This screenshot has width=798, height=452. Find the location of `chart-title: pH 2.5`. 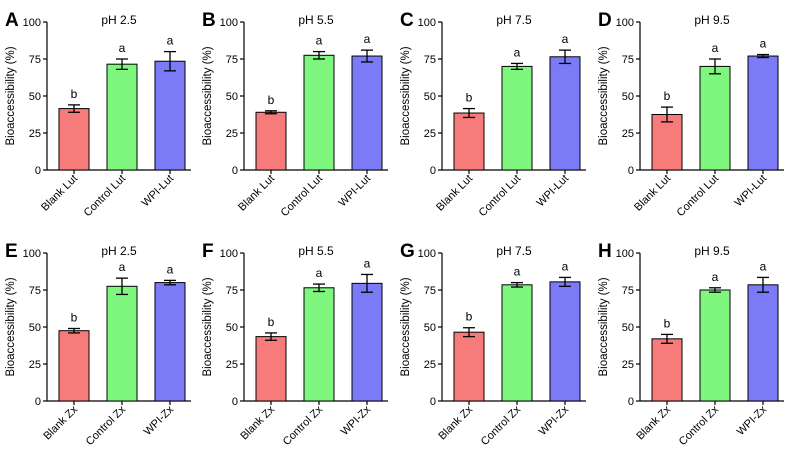

chart-title: pH 2.5 is located at coordinates (119, 251).